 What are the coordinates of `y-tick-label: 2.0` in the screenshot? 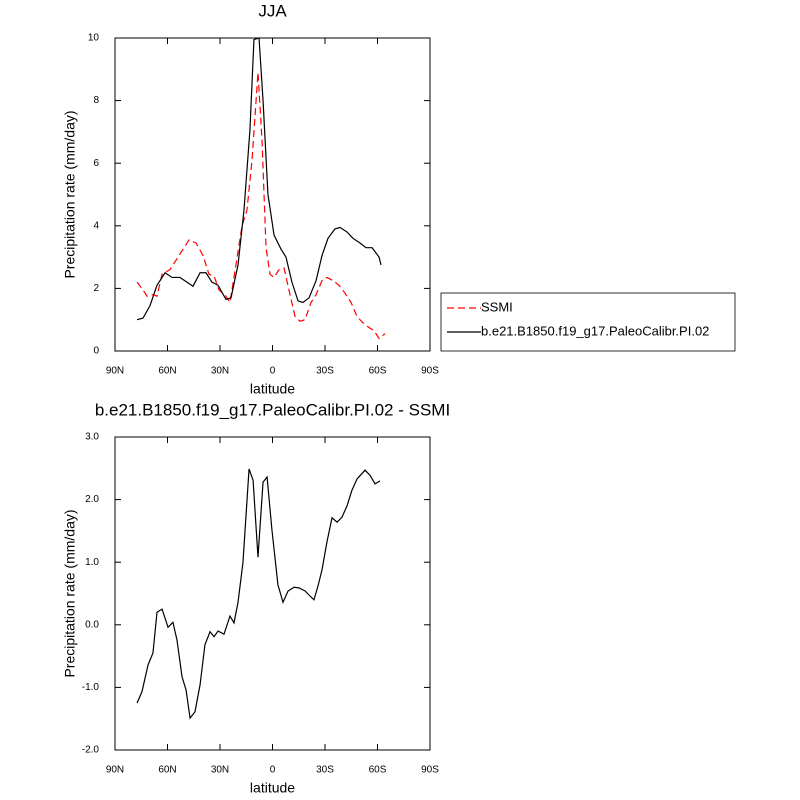 It's located at (92, 499).